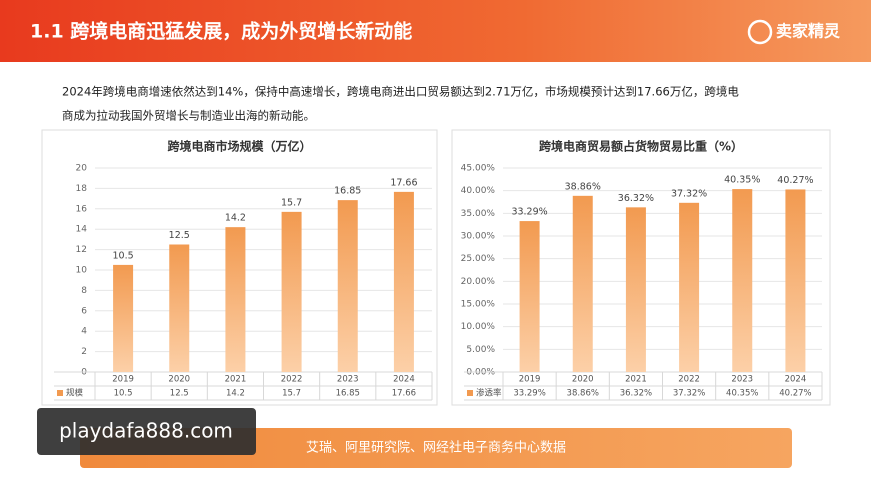  What do you see at coordinates (808, 31) in the screenshot?
I see `logo-text: 卖家精灵` at bounding box center [808, 31].